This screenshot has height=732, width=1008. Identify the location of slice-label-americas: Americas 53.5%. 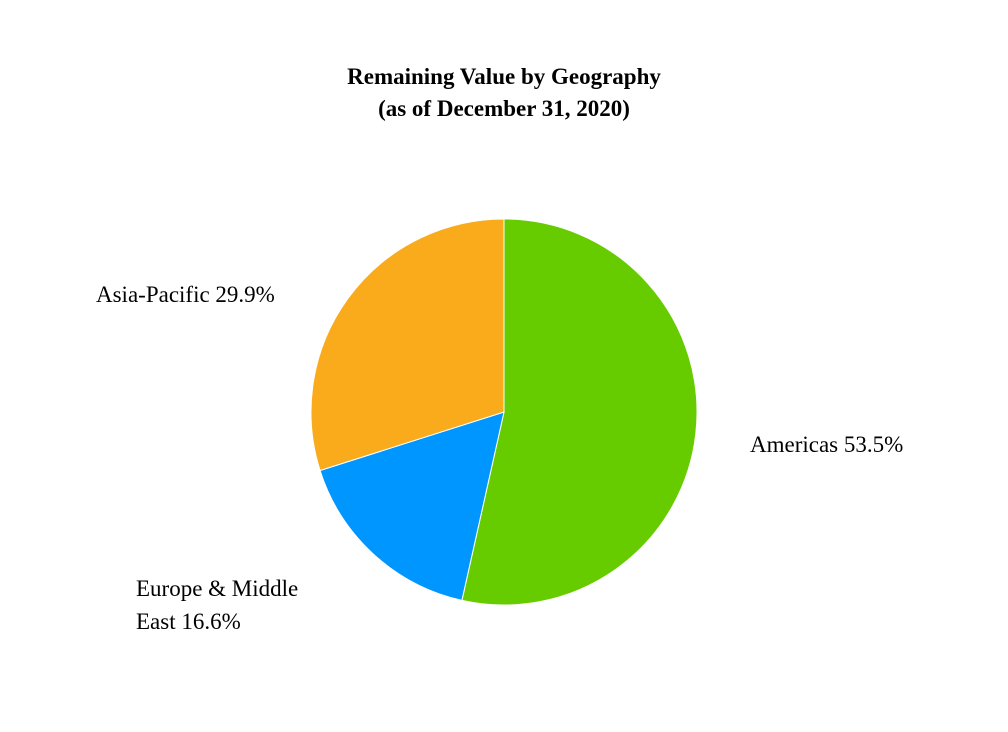
(826, 444).